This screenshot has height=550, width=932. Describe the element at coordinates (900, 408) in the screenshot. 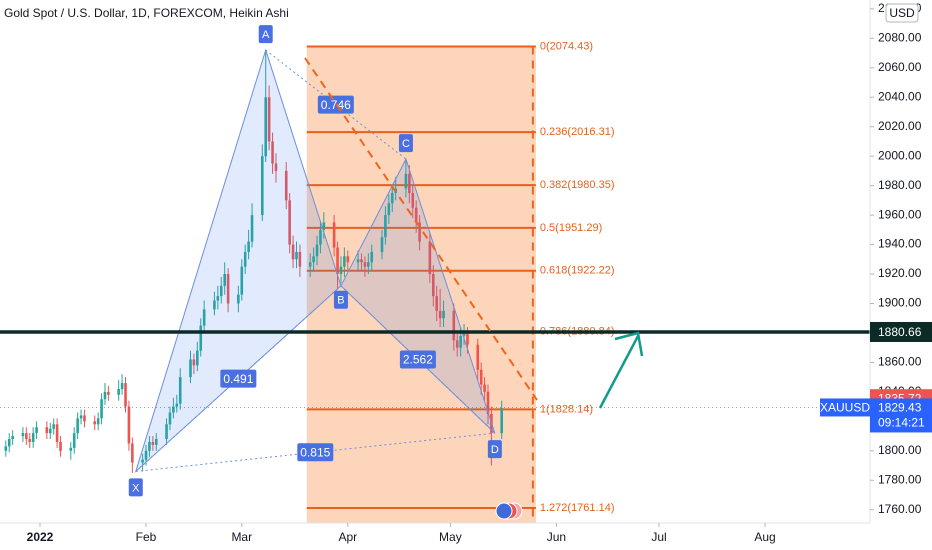

I see `last-price-label: 1829.43` at that location.